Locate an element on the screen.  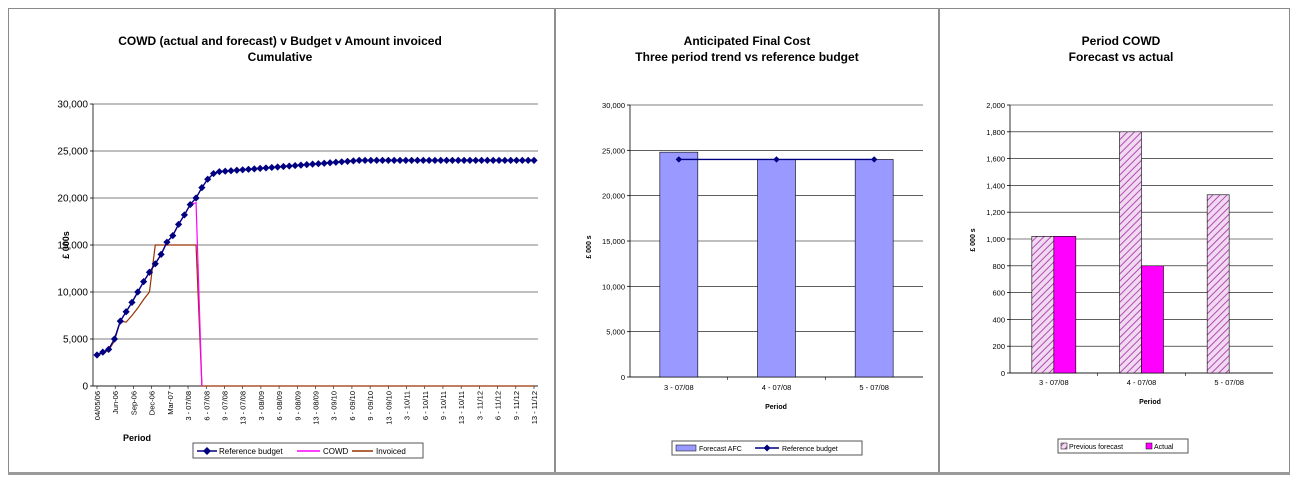
bottom-border is located at coordinates (649, 473).